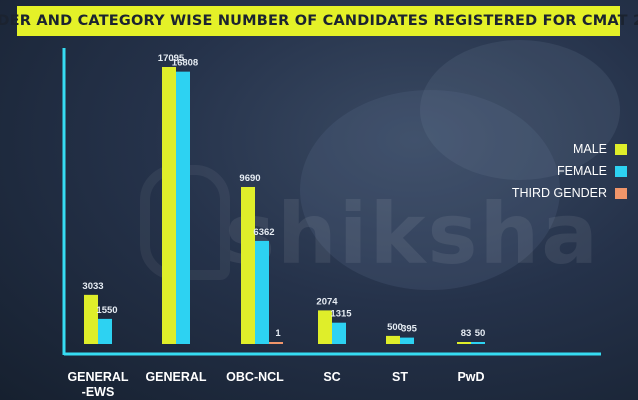  I want to click on category-label: -EWS, so click(98, 392).